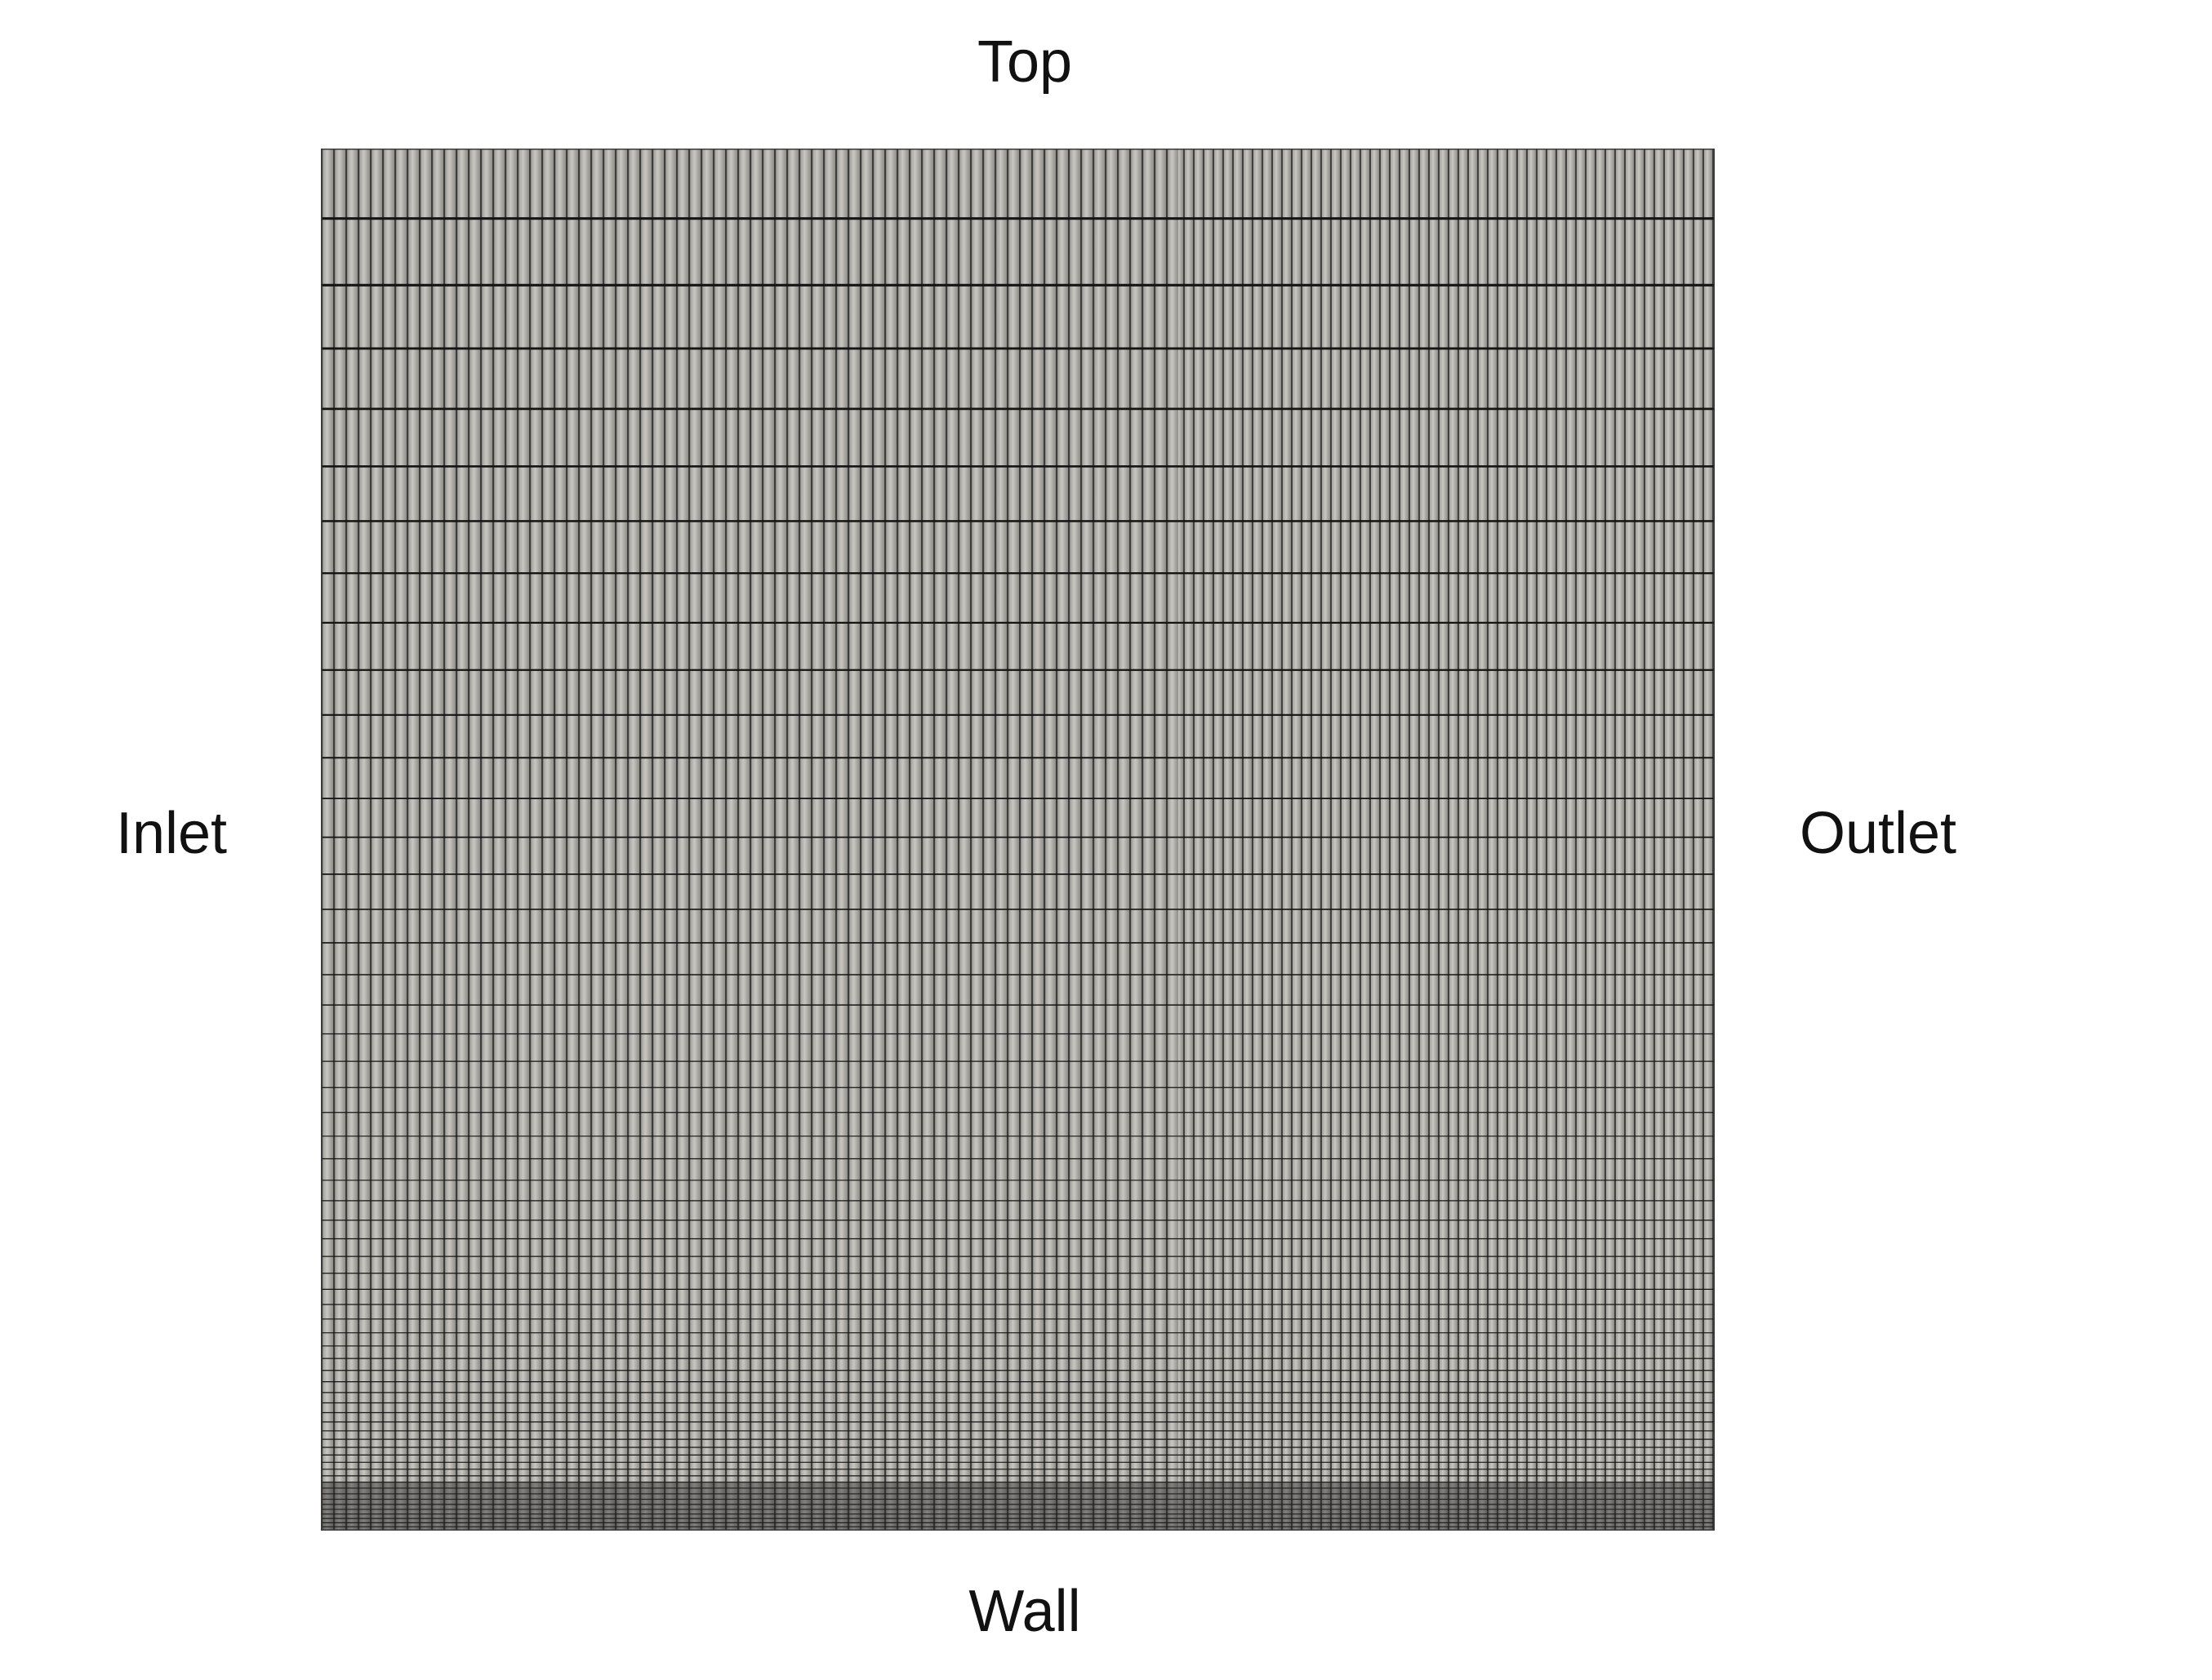  I want to click on wall-boundary-label: Wall, so click(1024, 1611).